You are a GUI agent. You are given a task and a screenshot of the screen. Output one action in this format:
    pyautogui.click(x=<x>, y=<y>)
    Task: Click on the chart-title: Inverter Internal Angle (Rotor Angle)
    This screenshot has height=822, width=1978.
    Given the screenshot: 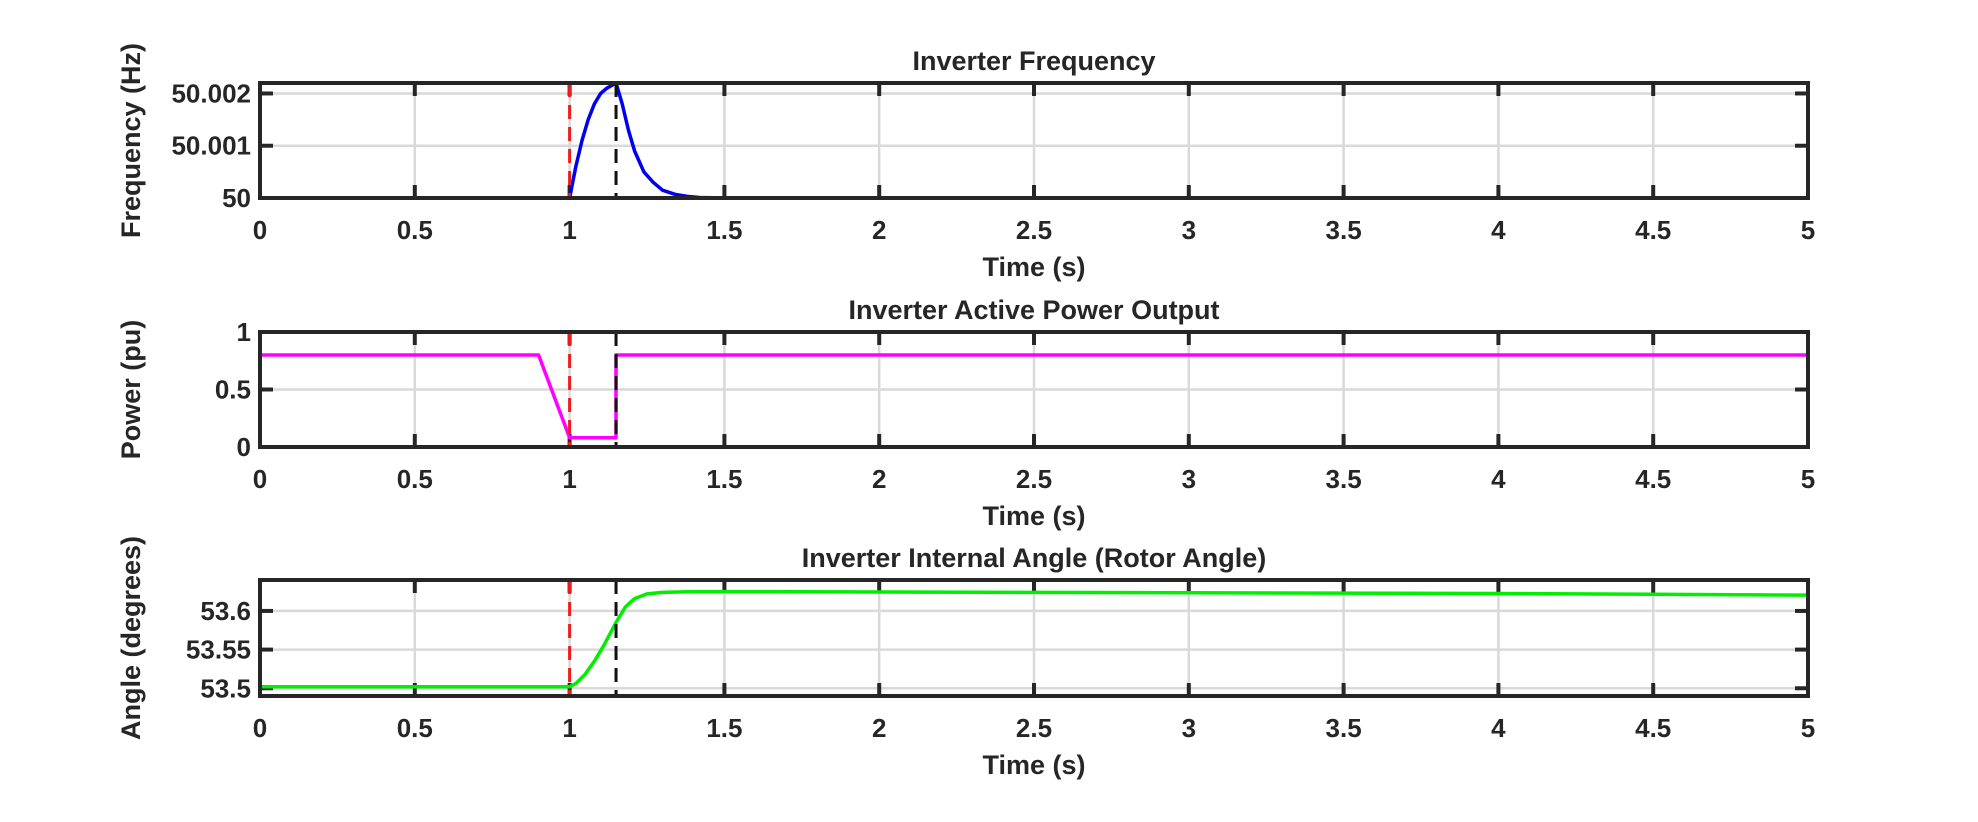 What is the action you would take?
    pyautogui.click(x=1034, y=558)
    